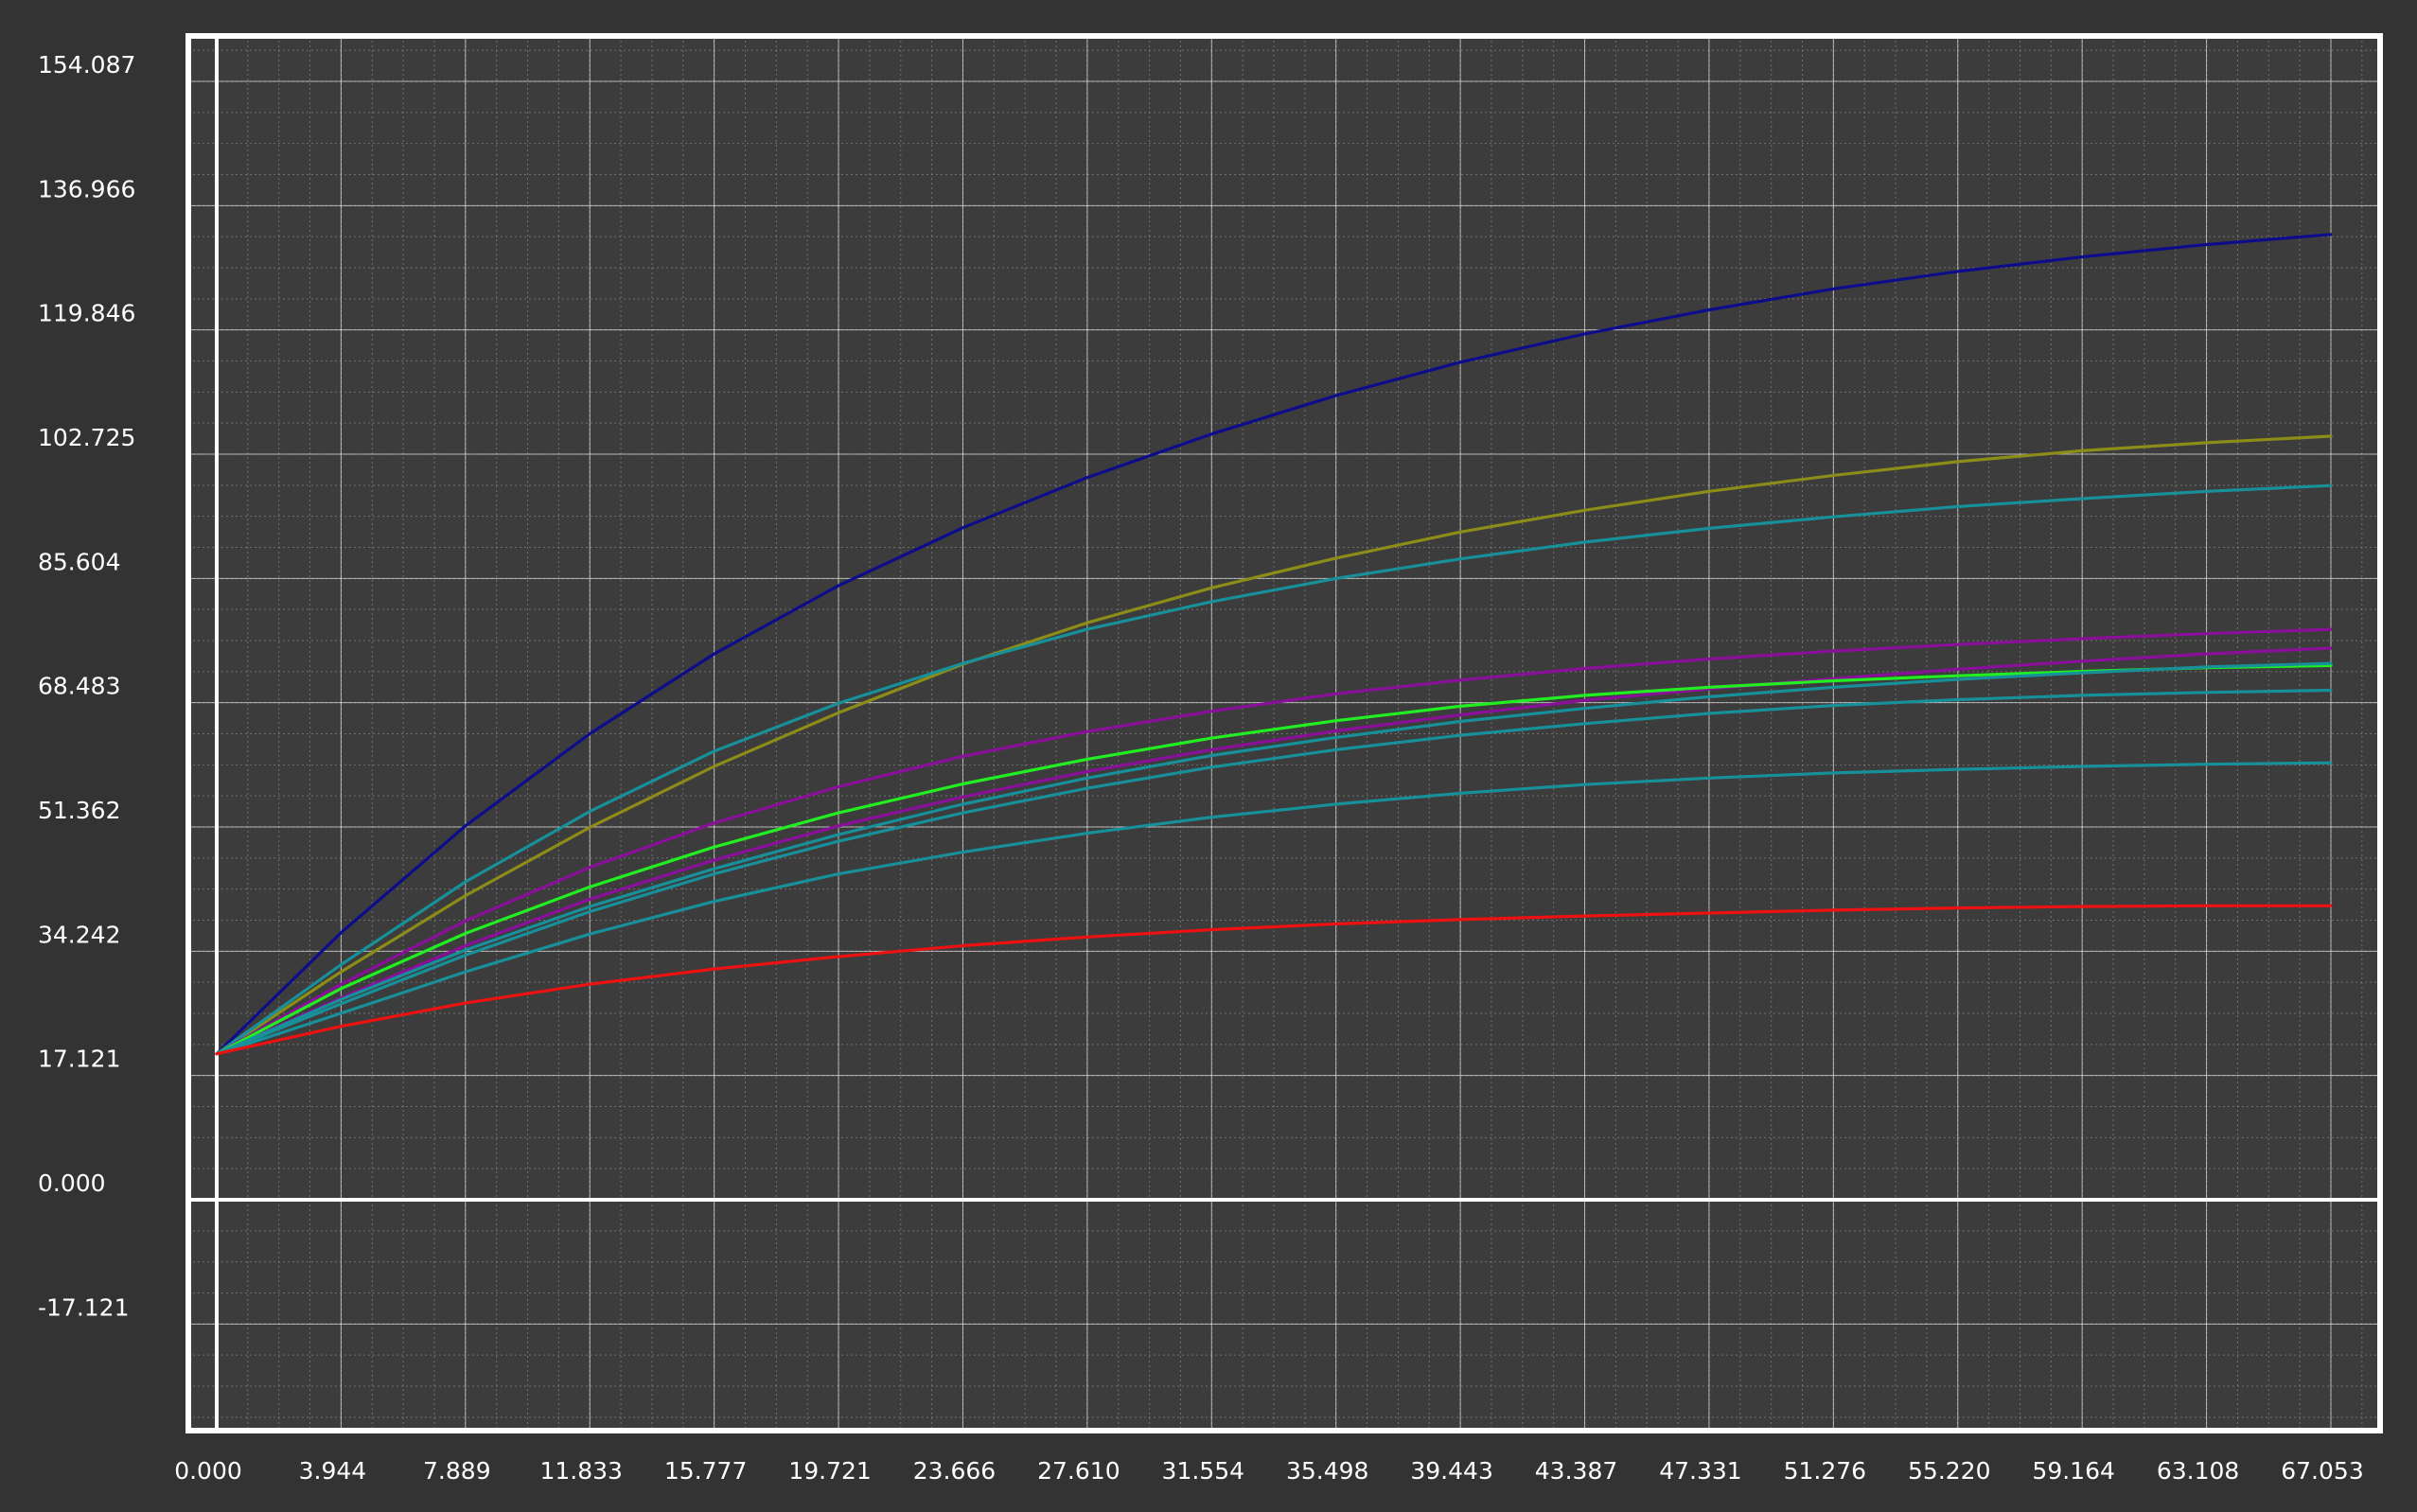 The width and height of the screenshot is (2417, 1512). What do you see at coordinates (79, 687) in the screenshot?
I see `y-tick-label: 68.483` at bounding box center [79, 687].